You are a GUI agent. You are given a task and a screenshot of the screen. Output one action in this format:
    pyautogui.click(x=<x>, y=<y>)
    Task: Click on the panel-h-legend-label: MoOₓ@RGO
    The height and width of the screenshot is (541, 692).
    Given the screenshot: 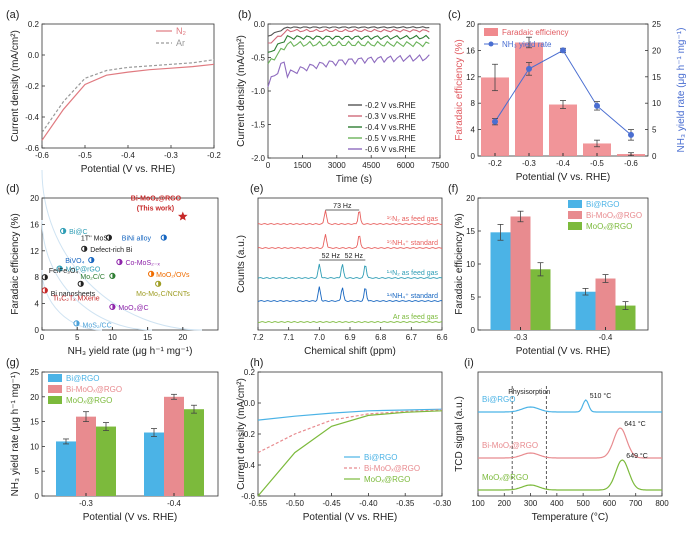 What is the action you would take?
    pyautogui.click(x=387, y=479)
    